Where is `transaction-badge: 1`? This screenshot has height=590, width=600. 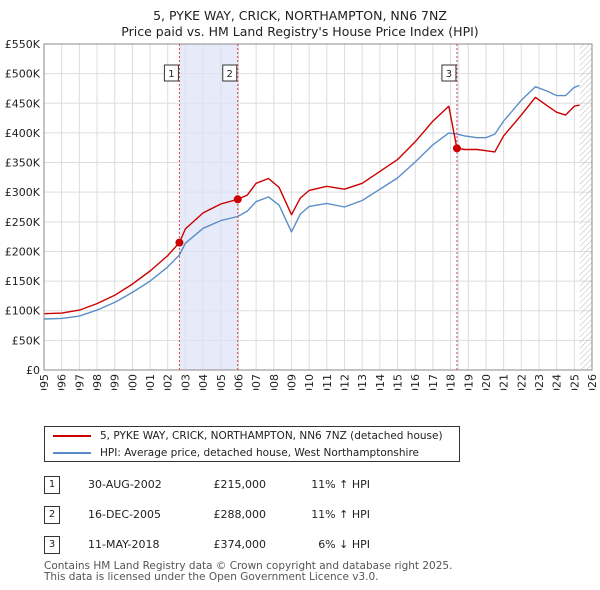
transaction-badge: 1 is located at coordinates (52, 485).